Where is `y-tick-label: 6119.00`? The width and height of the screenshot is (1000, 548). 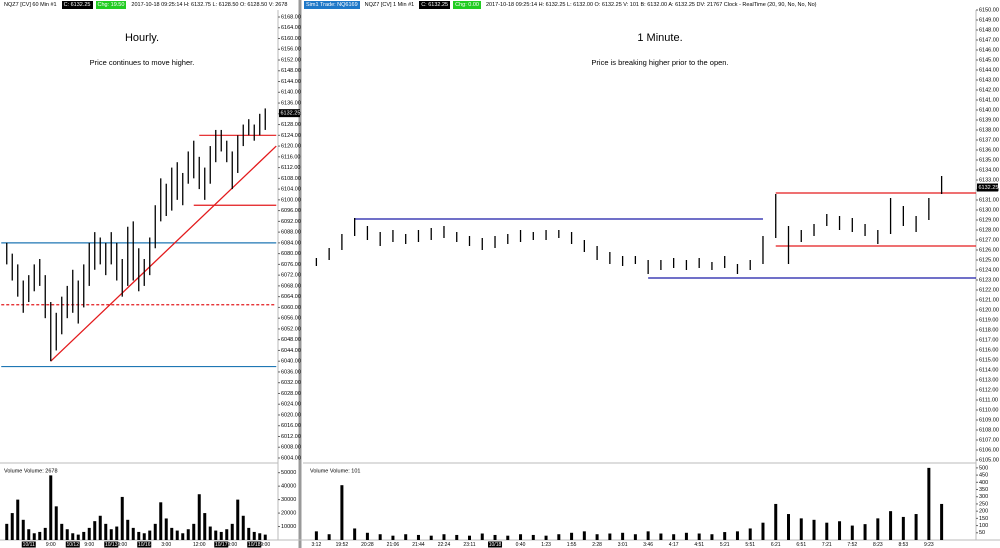 y-tick-label: 6119.00 is located at coordinates (988, 320).